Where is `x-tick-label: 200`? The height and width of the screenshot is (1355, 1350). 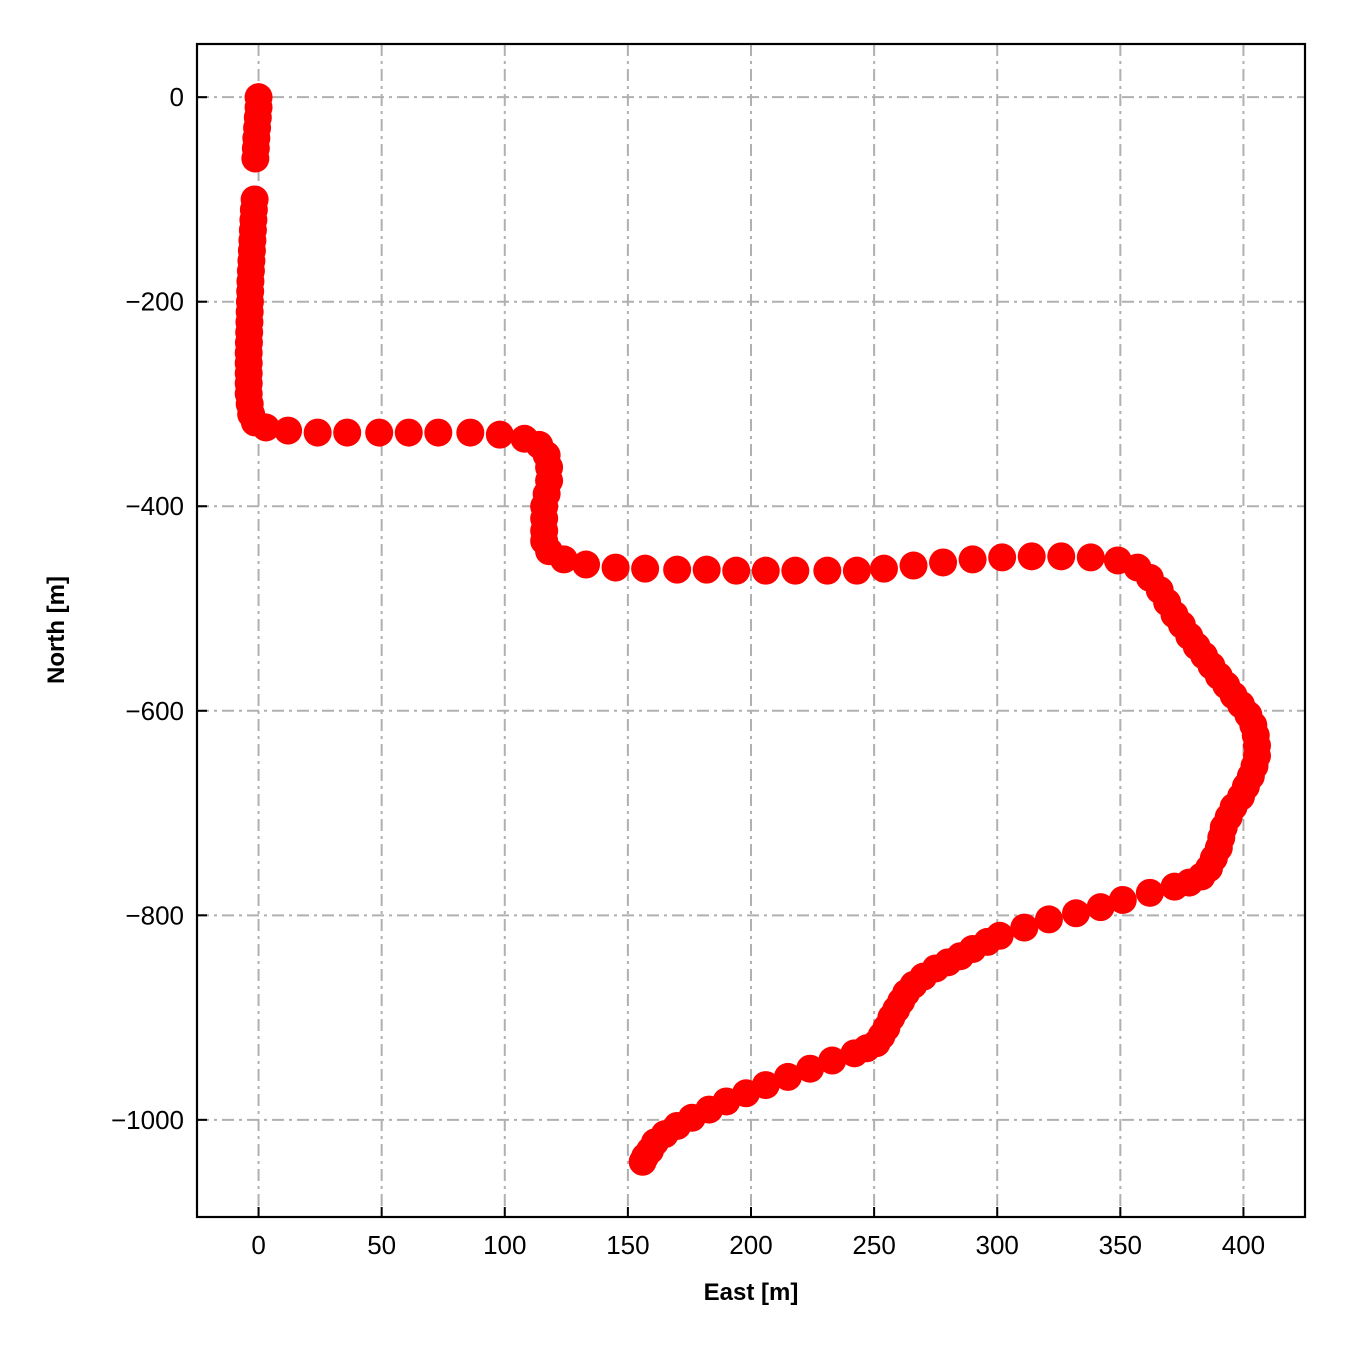 x-tick-label: 200 is located at coordinates (750, 1245).